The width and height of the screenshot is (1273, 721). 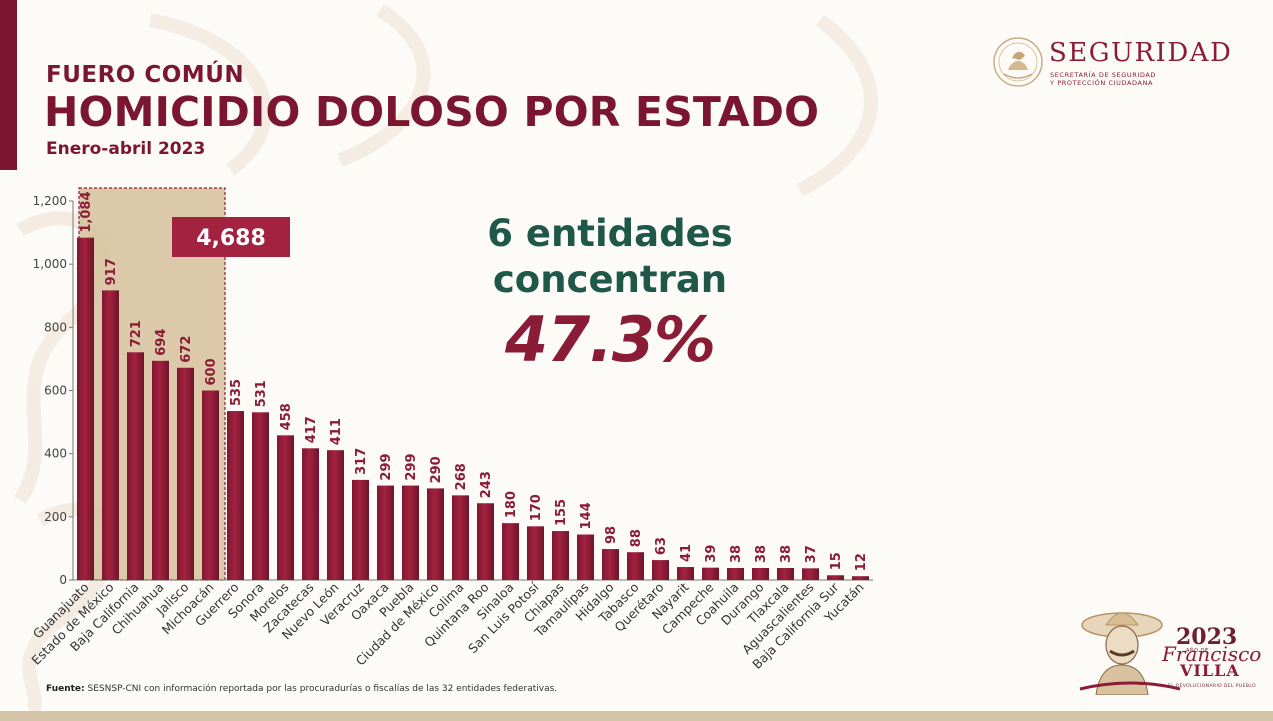 What do you see at coordinates (1197, 651) in the screenshot?
I see `villa-logo-ano: AÑO DE` at bounding box center [1197, 651].